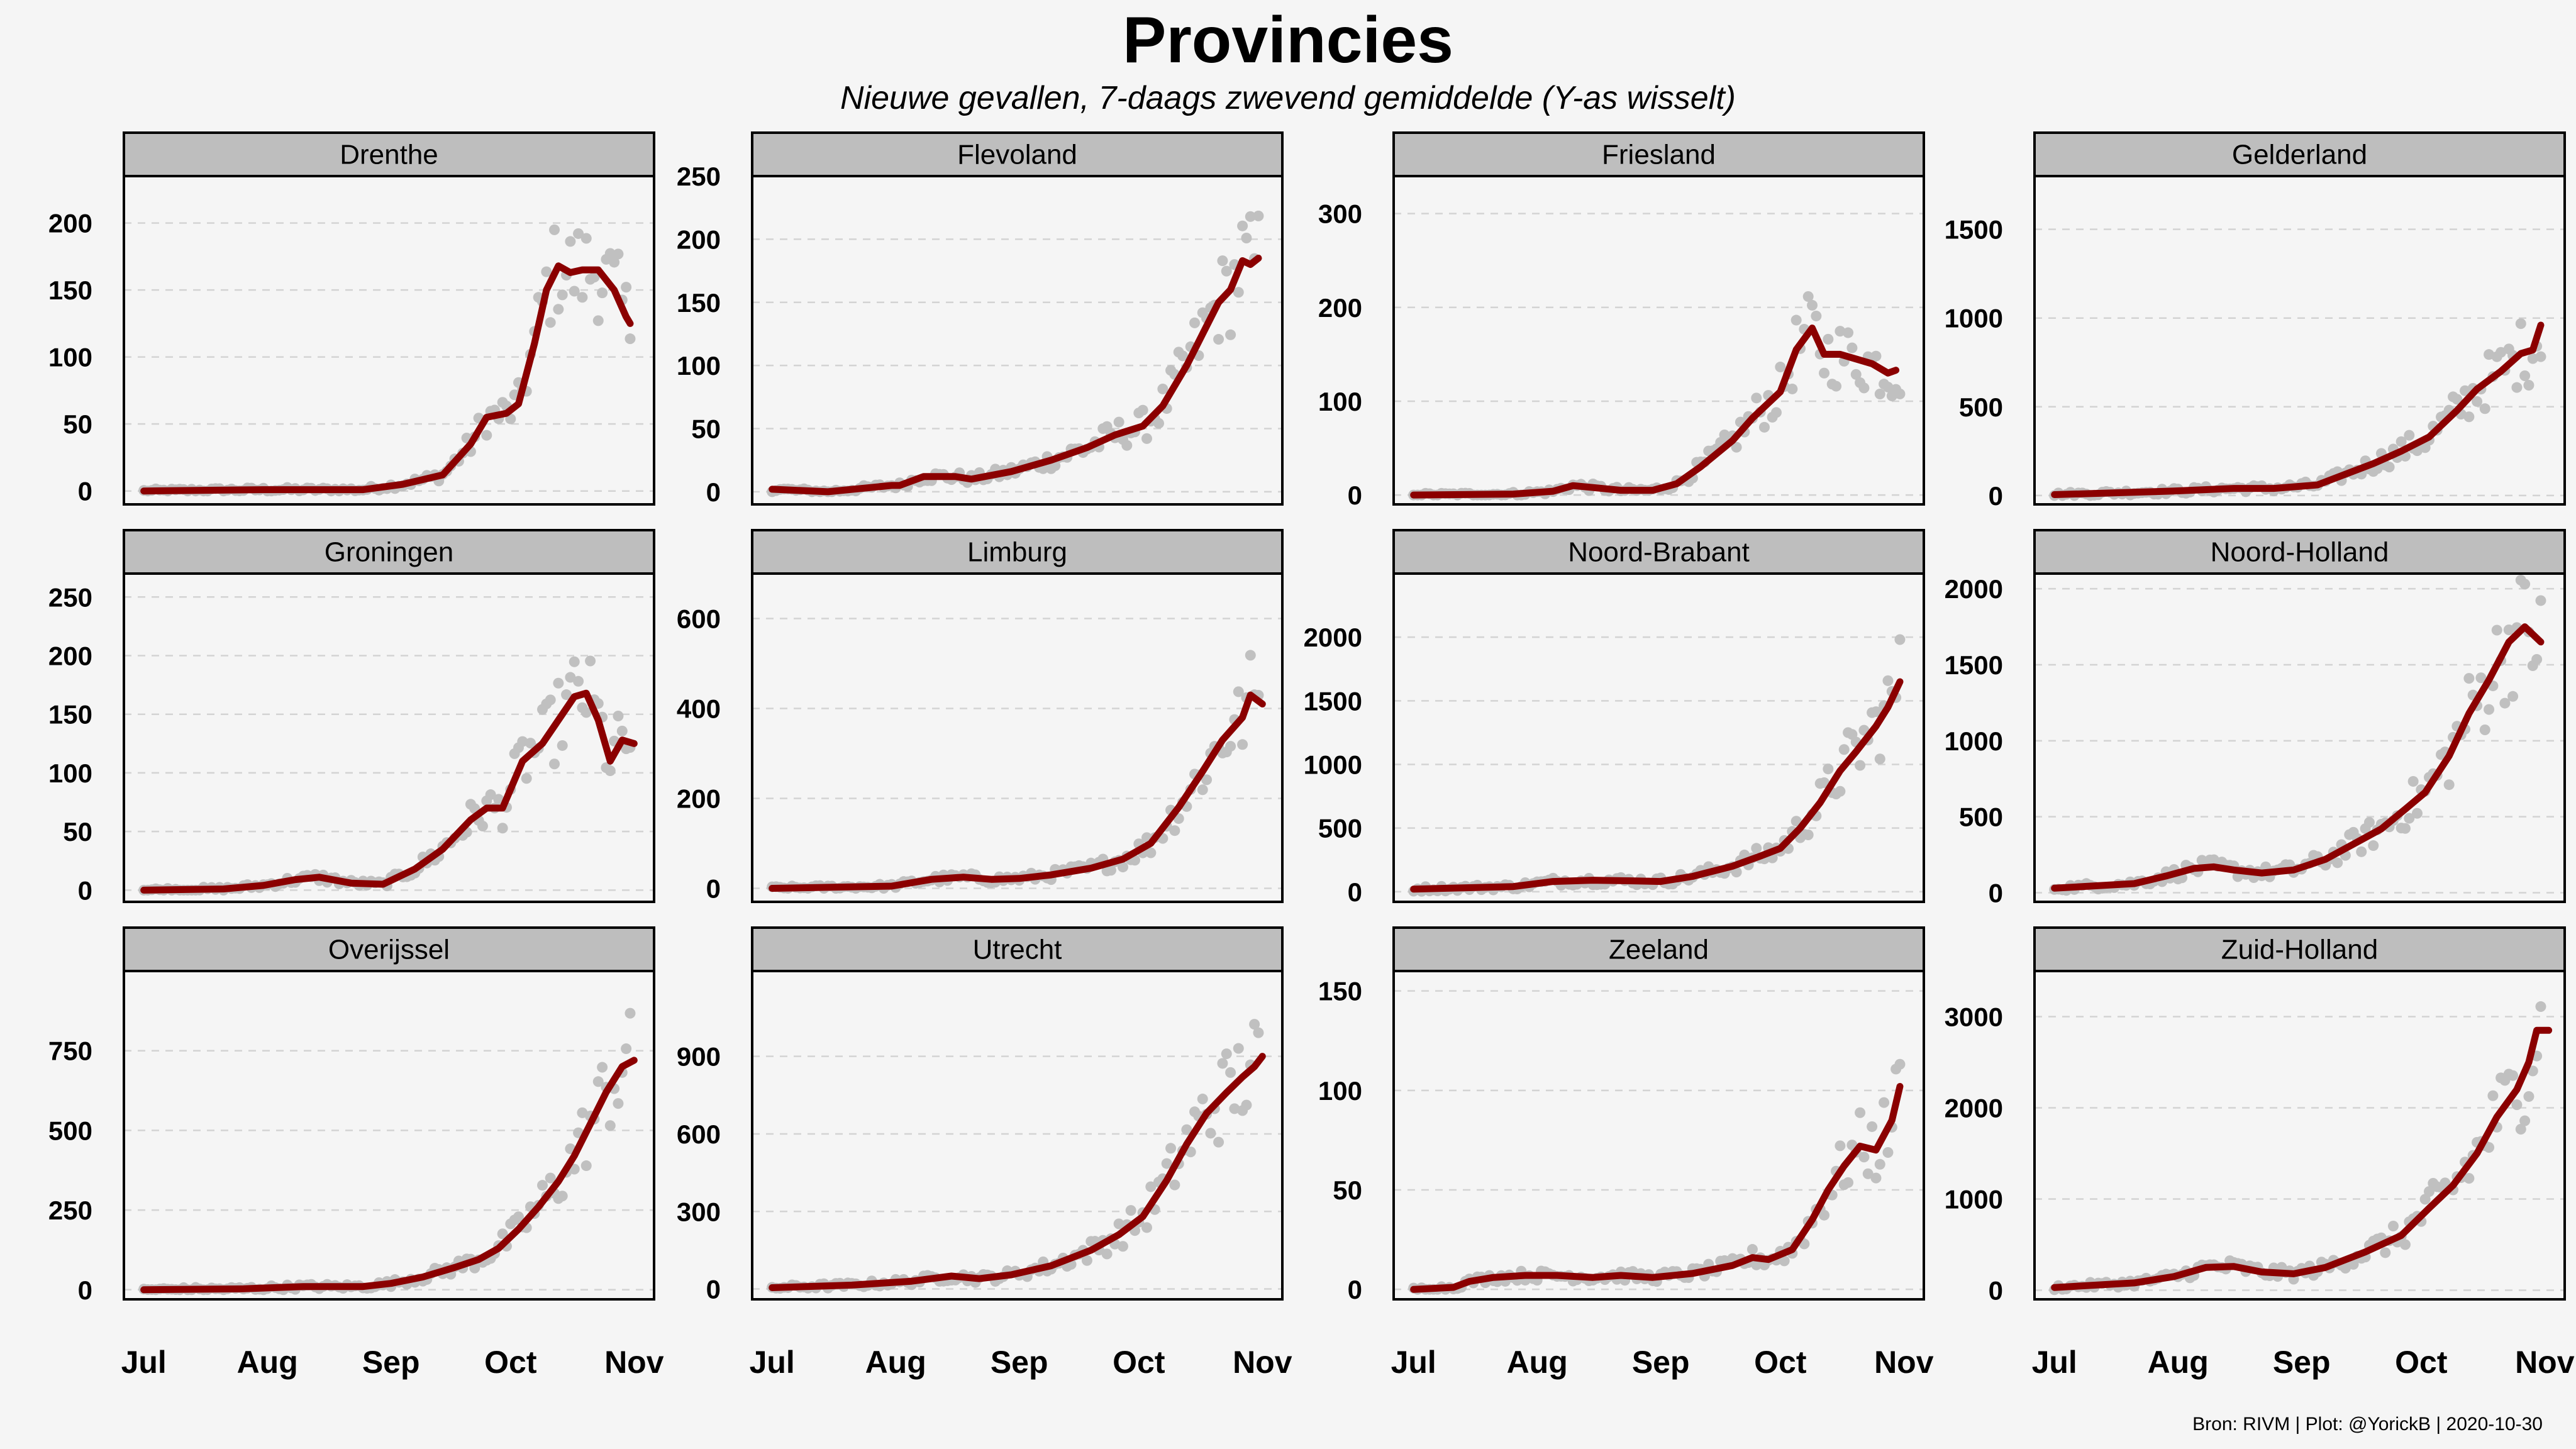 This screenshot has height=1449, width=2576. What do you see at coordinates (1659, 155) in the screenshot?
I see `strip-label: Friesland` at bounding box center [1659, 155].